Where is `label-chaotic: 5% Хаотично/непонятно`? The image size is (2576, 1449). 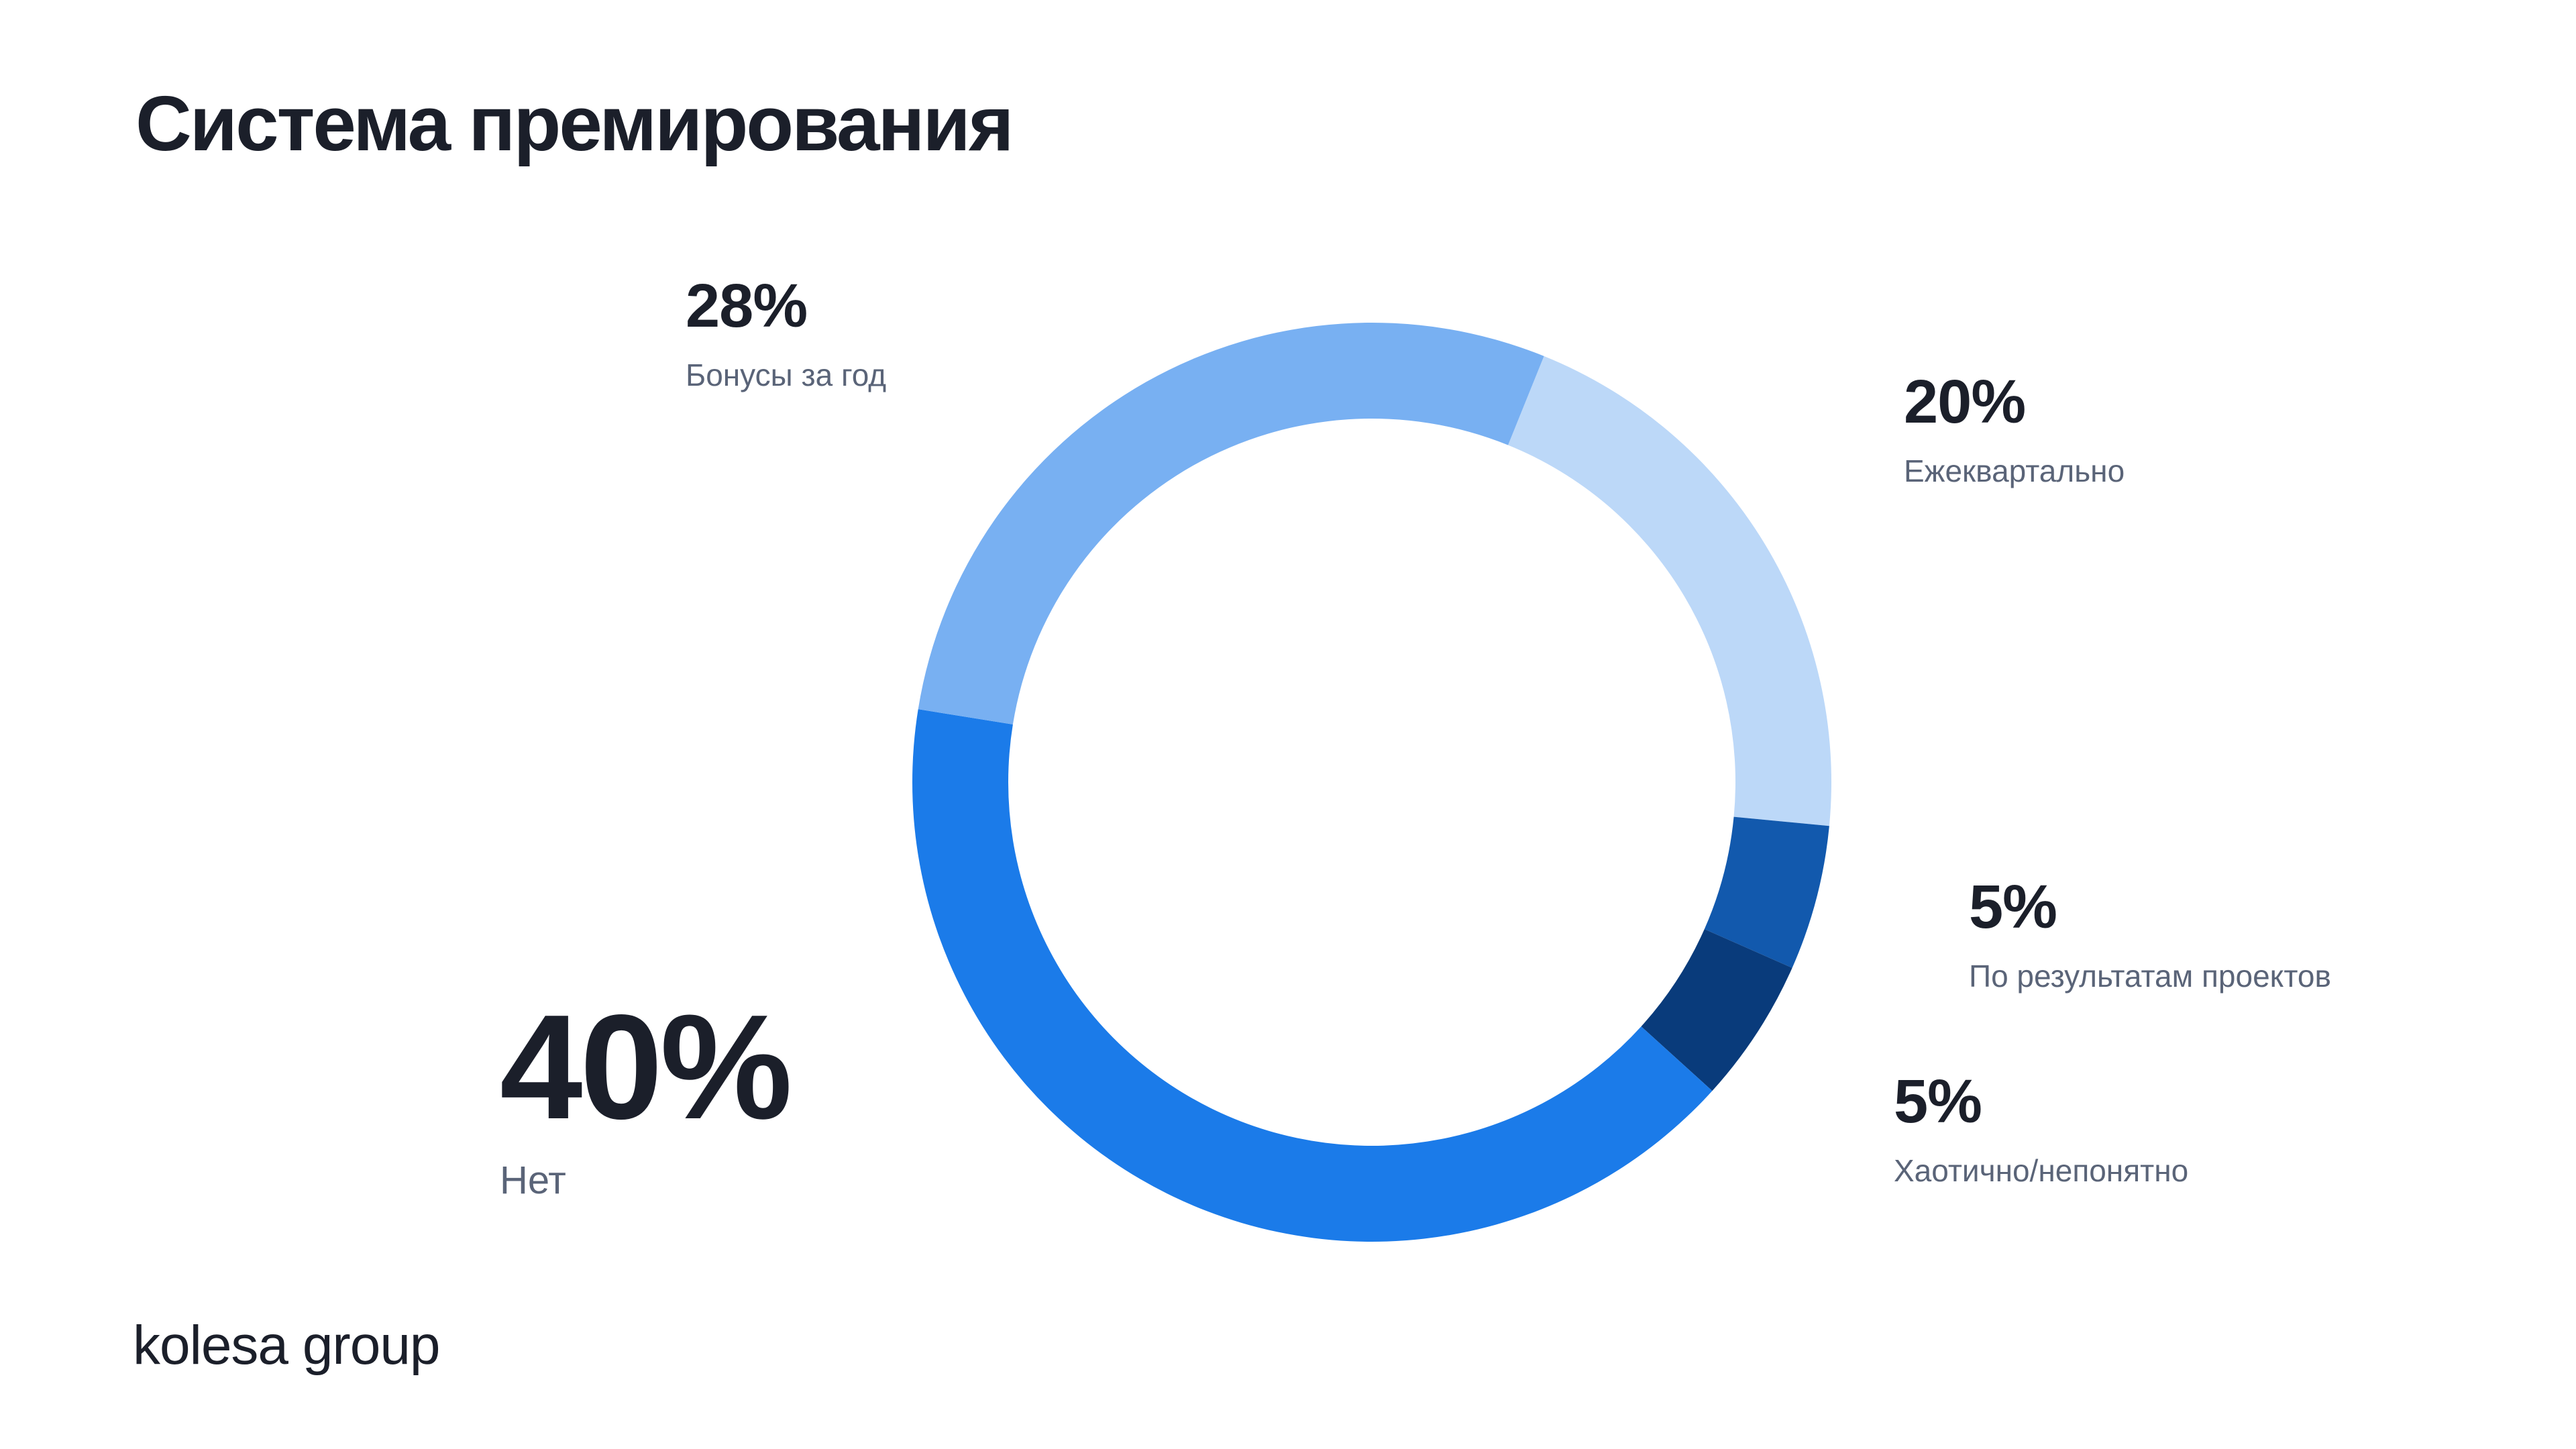
label-chaotic: 5% Хаотично/непонятно is located at coordinates (2041, 1129).